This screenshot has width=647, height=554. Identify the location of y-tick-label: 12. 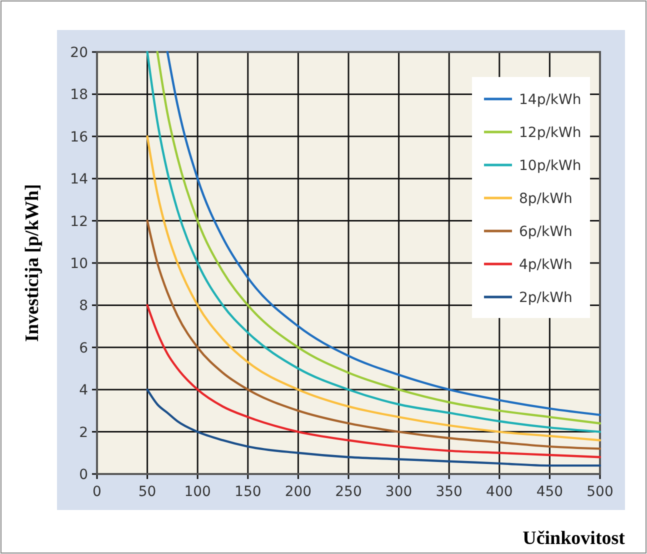
(79, 222).